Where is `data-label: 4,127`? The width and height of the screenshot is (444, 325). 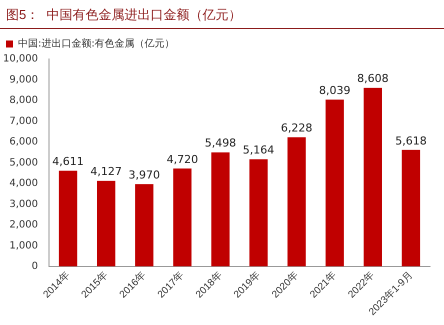
data-label: 4,127 is located at coordinates (106, 171).